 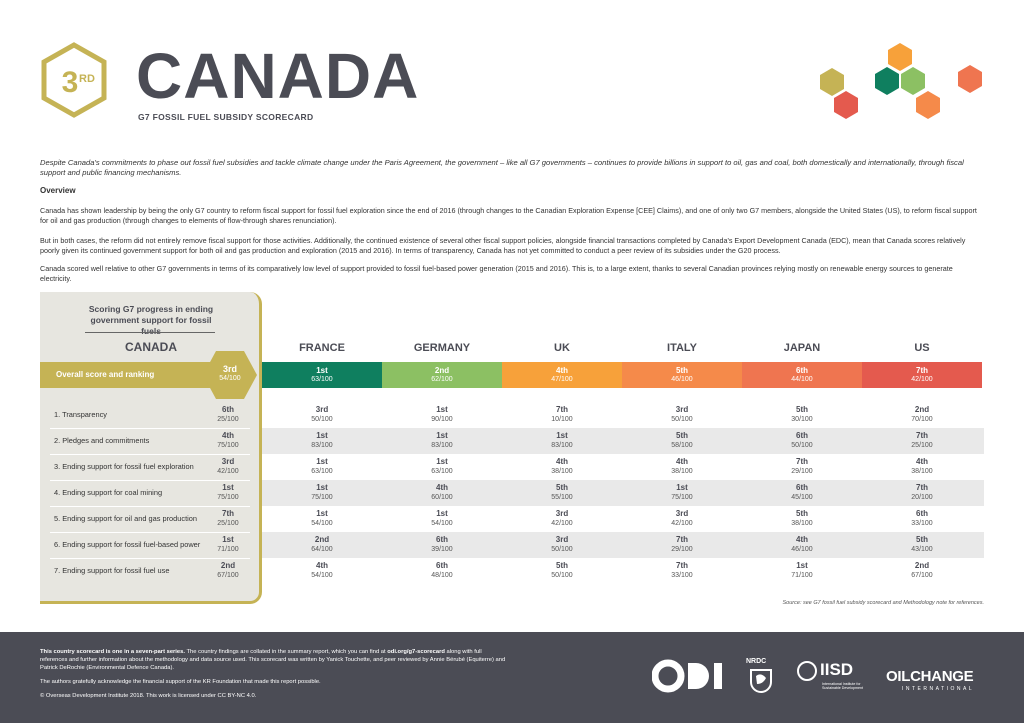 What do you see at coordinates (322, 493) in the screenshot?
I see `score-cell-france: 1st 75/100` at bounding box center [322, 493].